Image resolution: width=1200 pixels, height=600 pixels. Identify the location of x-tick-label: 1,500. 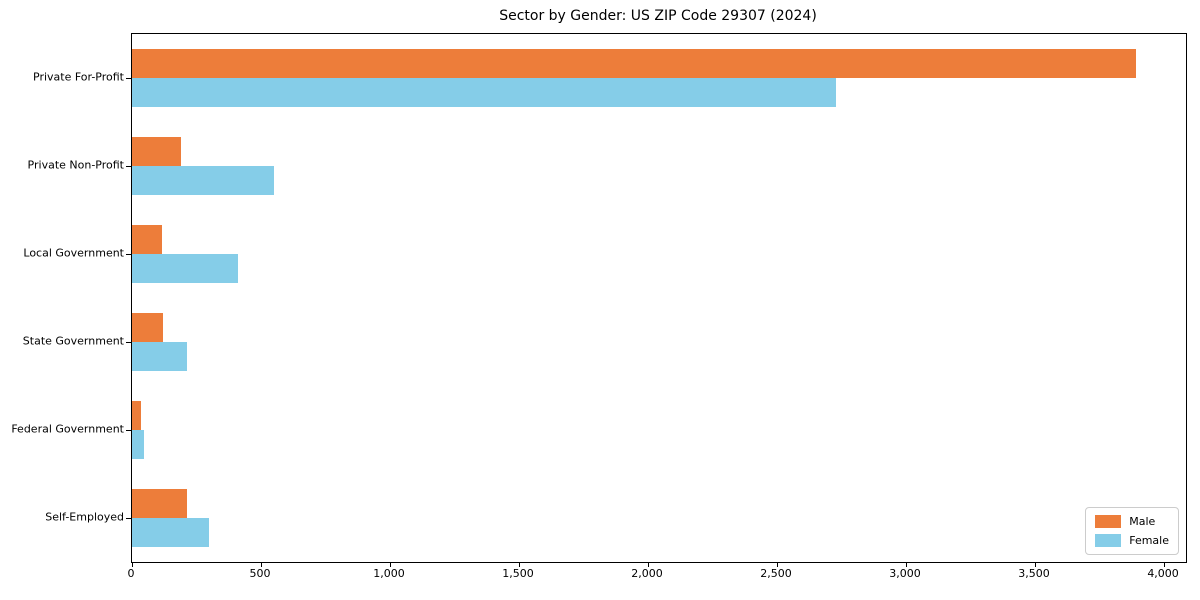
(518, 573).